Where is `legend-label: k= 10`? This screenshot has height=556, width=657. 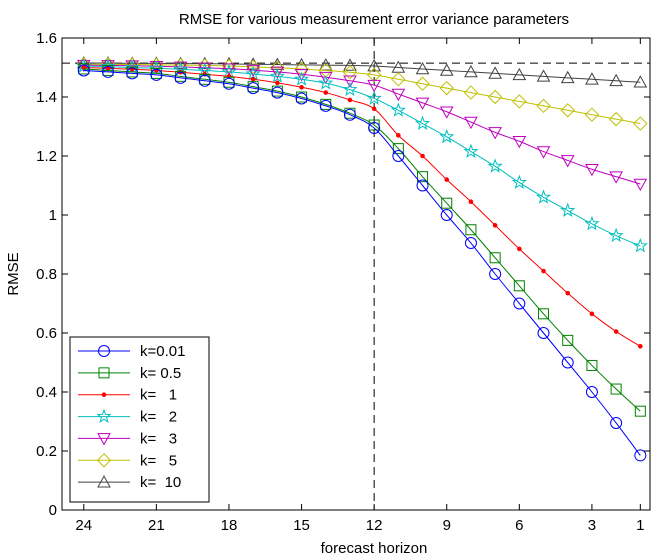
legend-label: k= 10 is located at coordinates (160, 482).